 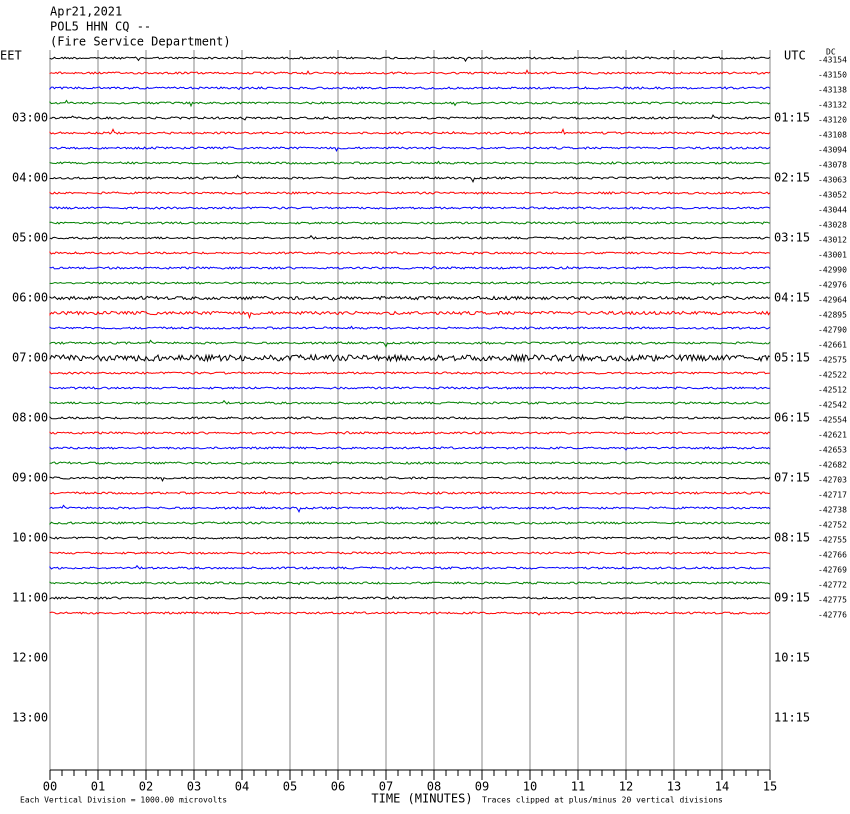 What do you see at coordinates (792, 178) in the screenshot?
I see `right-time: 02:15` at bounding box center [792, 178].